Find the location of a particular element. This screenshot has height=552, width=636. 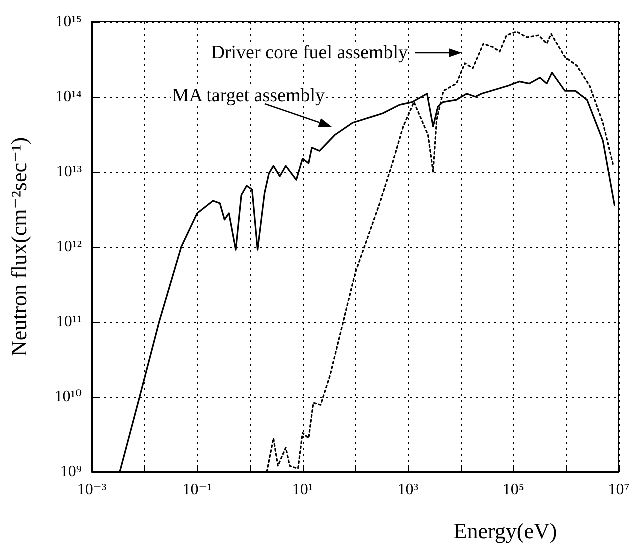

annotation: Driver core fuel assembly is located at coordinates (309, 53).